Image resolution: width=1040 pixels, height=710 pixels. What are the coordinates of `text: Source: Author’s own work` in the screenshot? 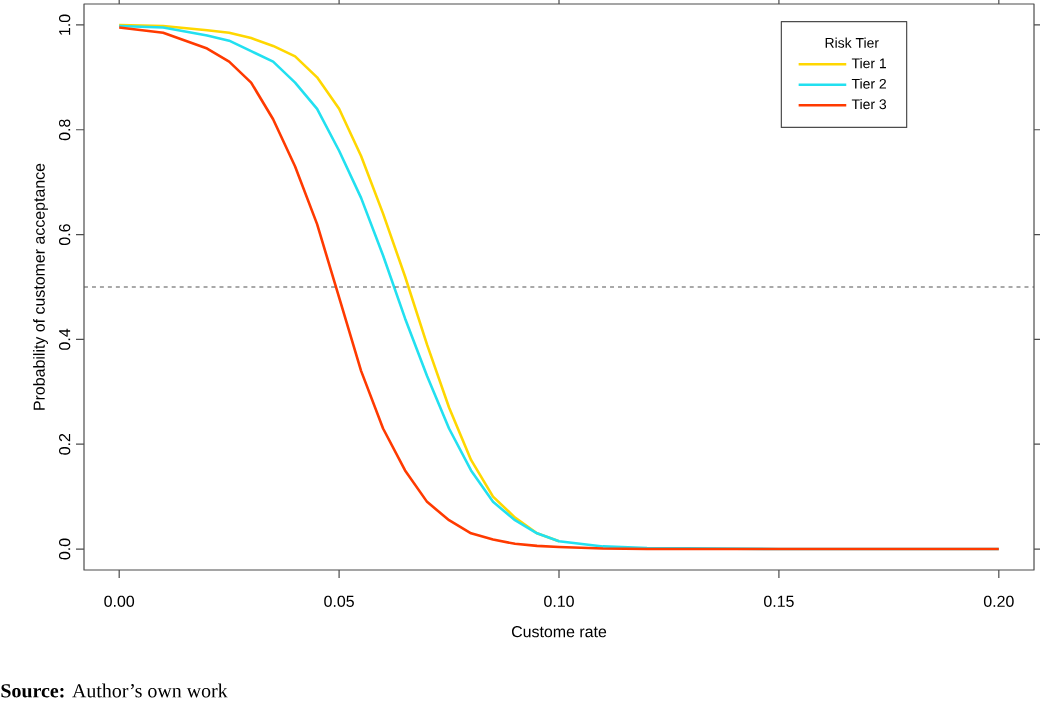 It's located at (114, 690).